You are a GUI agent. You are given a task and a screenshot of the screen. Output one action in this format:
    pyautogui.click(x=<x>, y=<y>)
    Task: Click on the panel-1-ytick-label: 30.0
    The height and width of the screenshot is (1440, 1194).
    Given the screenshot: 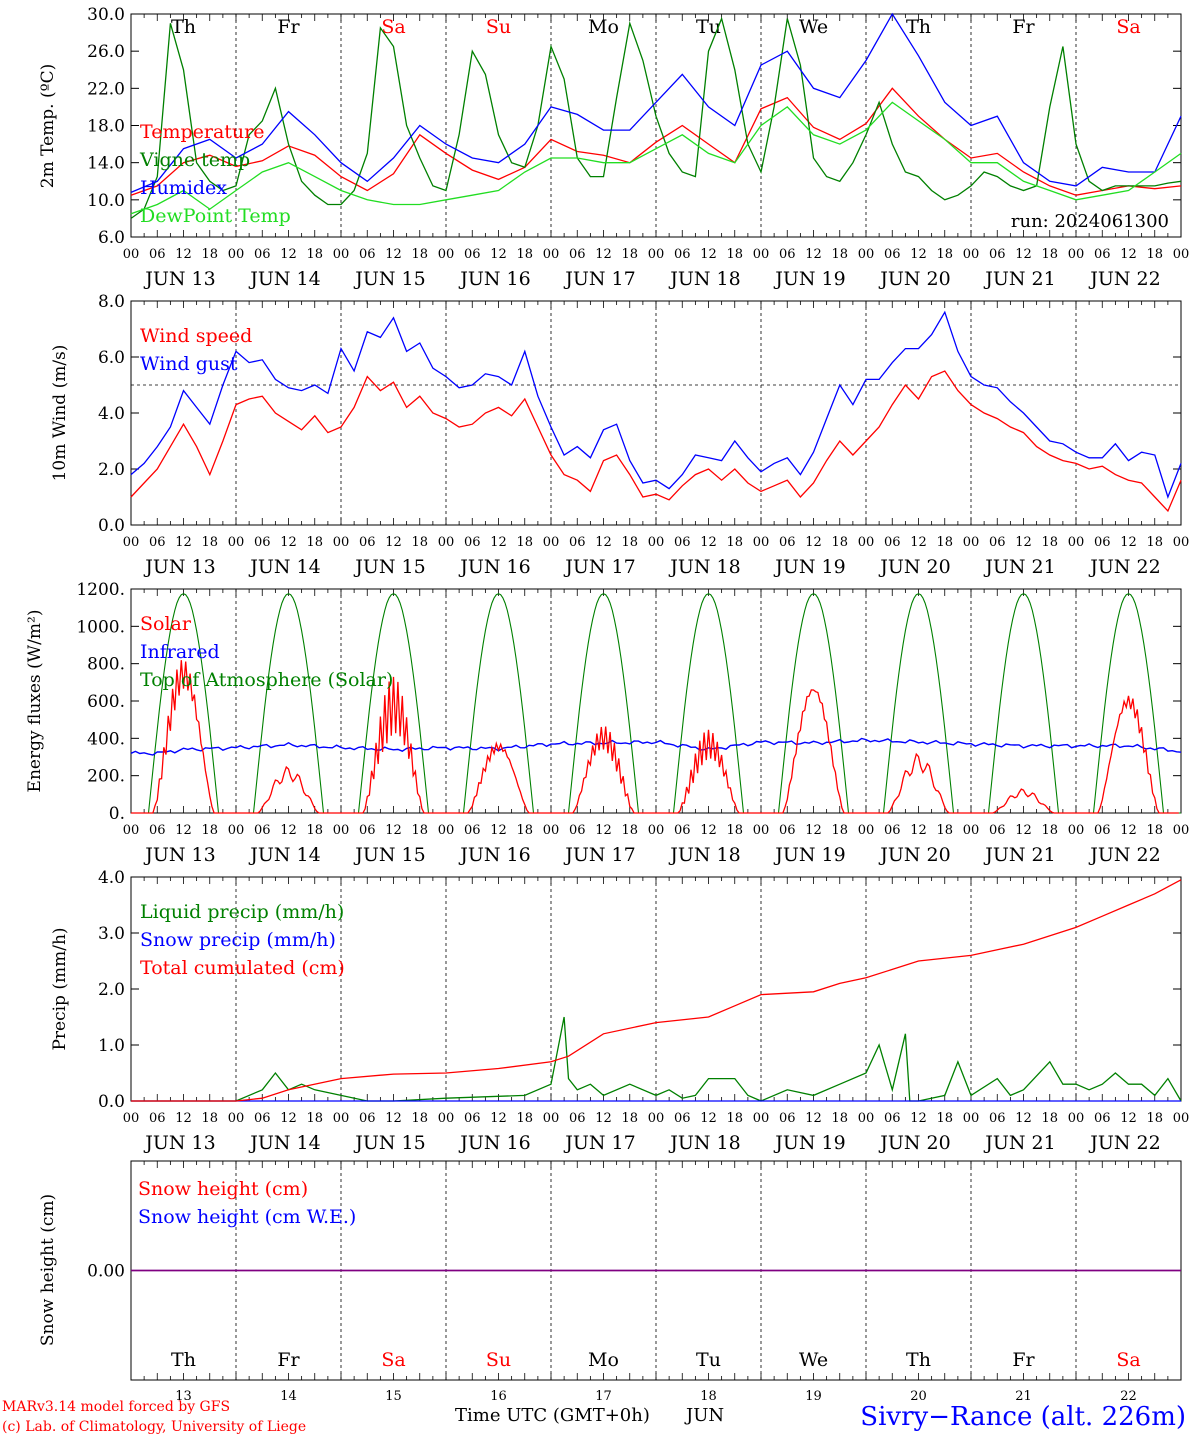 What is the action you would take?
    pyautogui.click(x=106, y=15)
    